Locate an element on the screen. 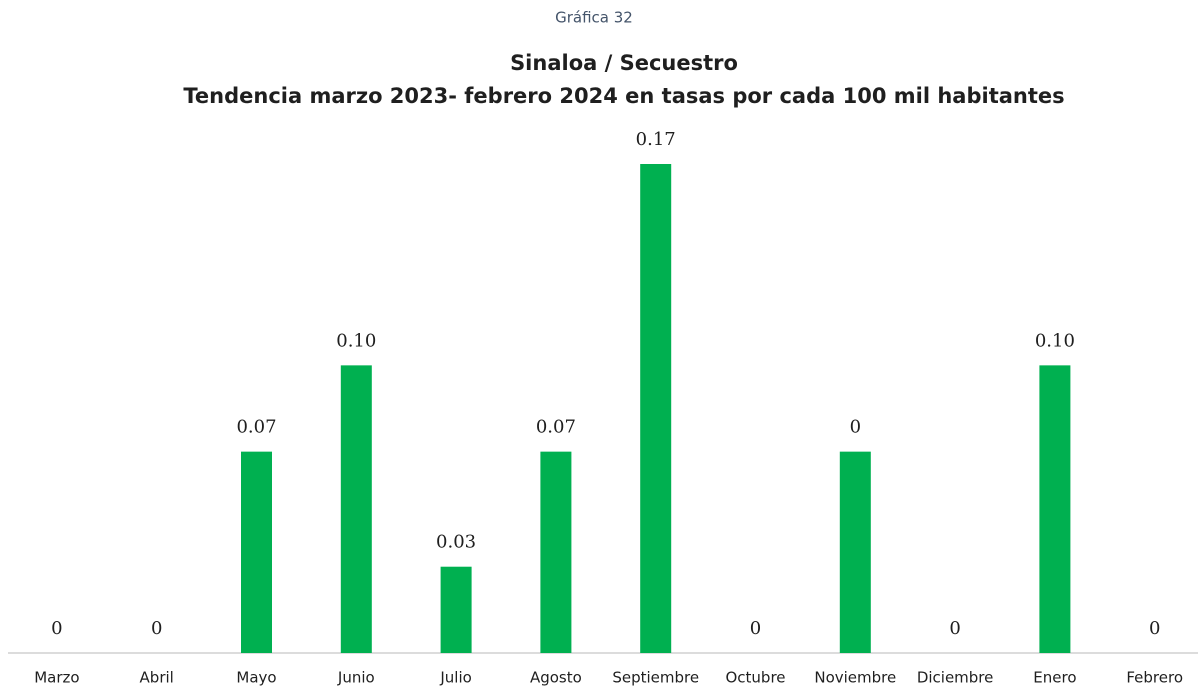  x-tick-label: Noviembre is located at coordinates (855, 678).